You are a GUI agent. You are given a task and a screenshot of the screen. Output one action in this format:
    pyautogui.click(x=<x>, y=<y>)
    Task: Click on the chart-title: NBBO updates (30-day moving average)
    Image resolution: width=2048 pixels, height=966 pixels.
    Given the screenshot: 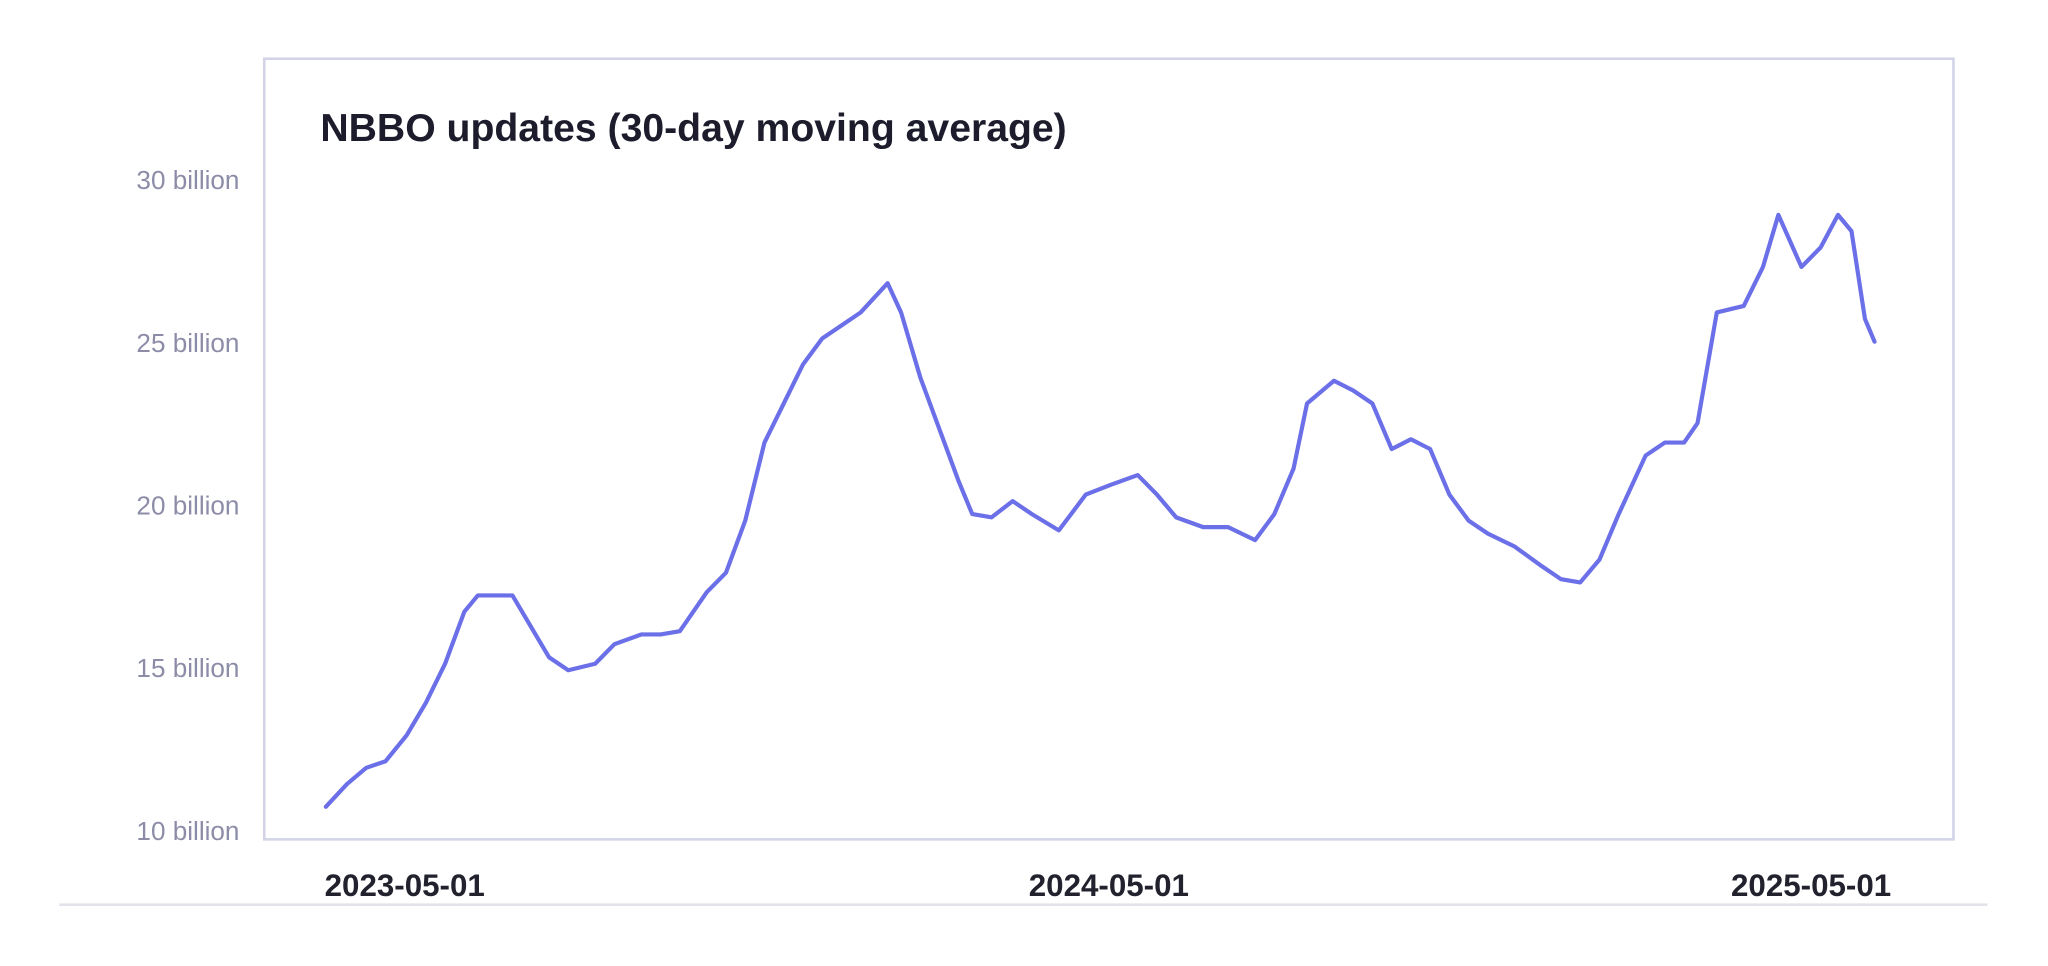 What is the action you would take?
    pyautogui.click(x=693, y=128)
    